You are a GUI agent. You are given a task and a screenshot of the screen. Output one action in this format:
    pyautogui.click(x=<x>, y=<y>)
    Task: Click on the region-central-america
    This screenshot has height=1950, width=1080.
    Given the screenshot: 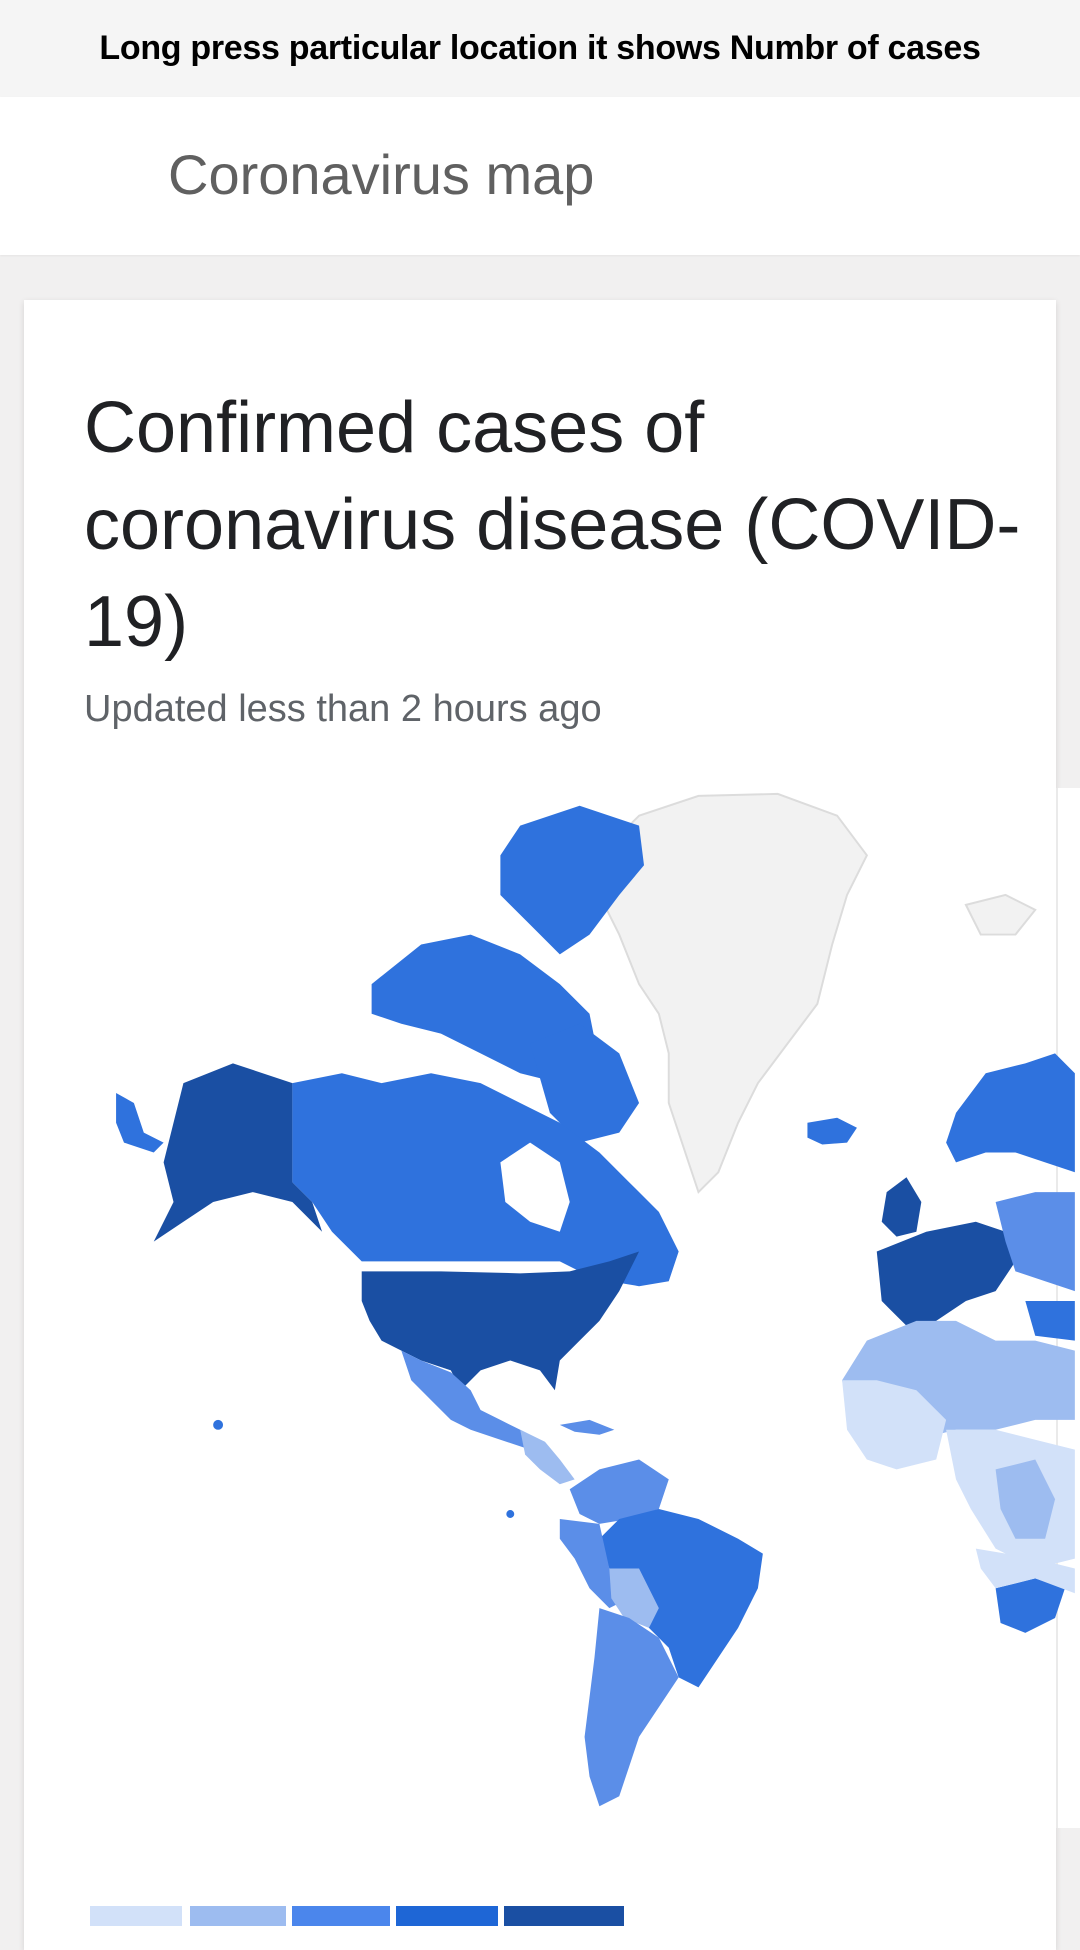 What is the action you would take?
    pyautogui.click(x=547, y=1457)
    